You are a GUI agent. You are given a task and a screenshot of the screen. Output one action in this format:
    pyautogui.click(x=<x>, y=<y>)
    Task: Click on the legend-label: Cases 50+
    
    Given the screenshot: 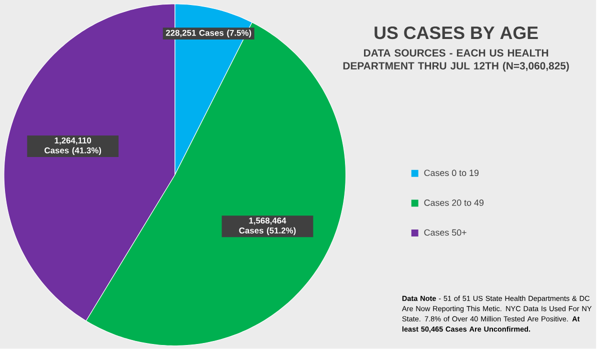 What is the action you would take?
    pyautogui.click(x=445, y=232)
    